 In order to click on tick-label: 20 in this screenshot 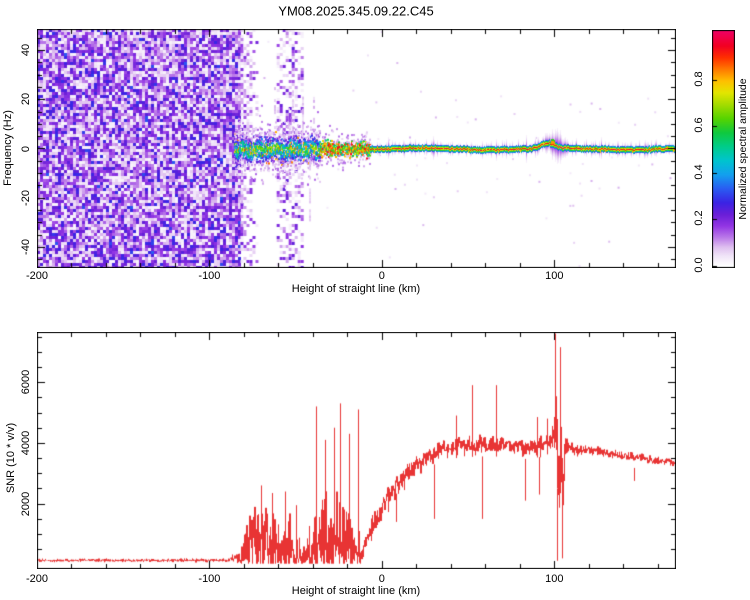, I will do `click(26, 99)`.